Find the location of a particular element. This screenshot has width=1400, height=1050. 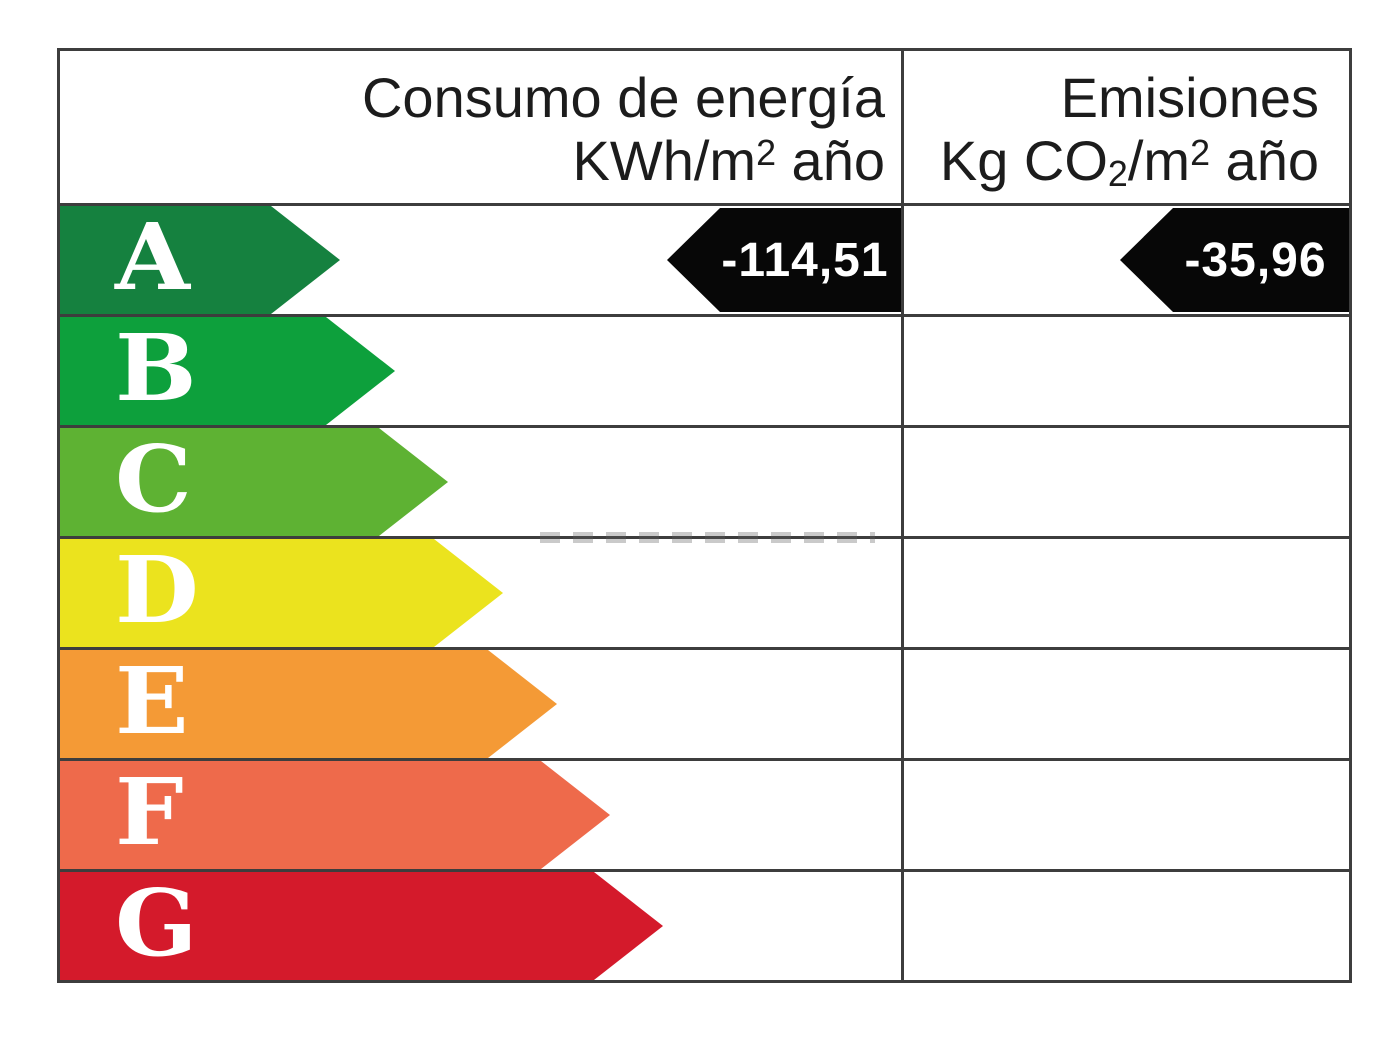

rating-bar-c: C is located at coordinates (254, 482).